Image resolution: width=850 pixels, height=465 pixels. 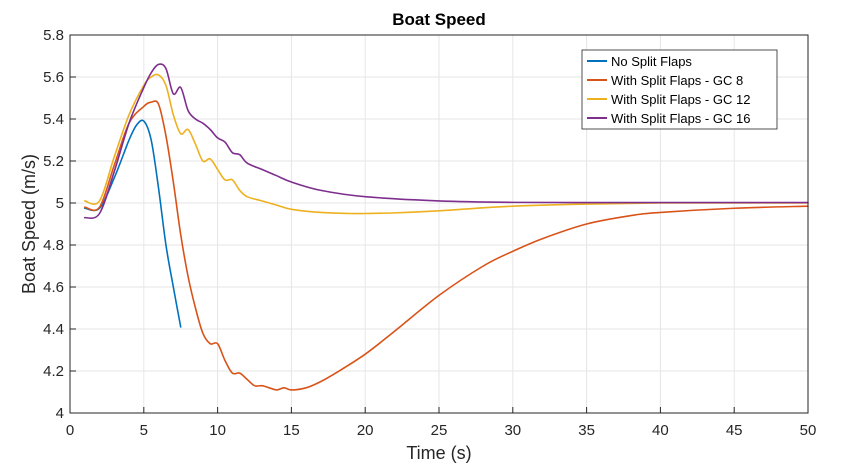 I want to click on x-tick-label: 0, so click(x=70, y=430).